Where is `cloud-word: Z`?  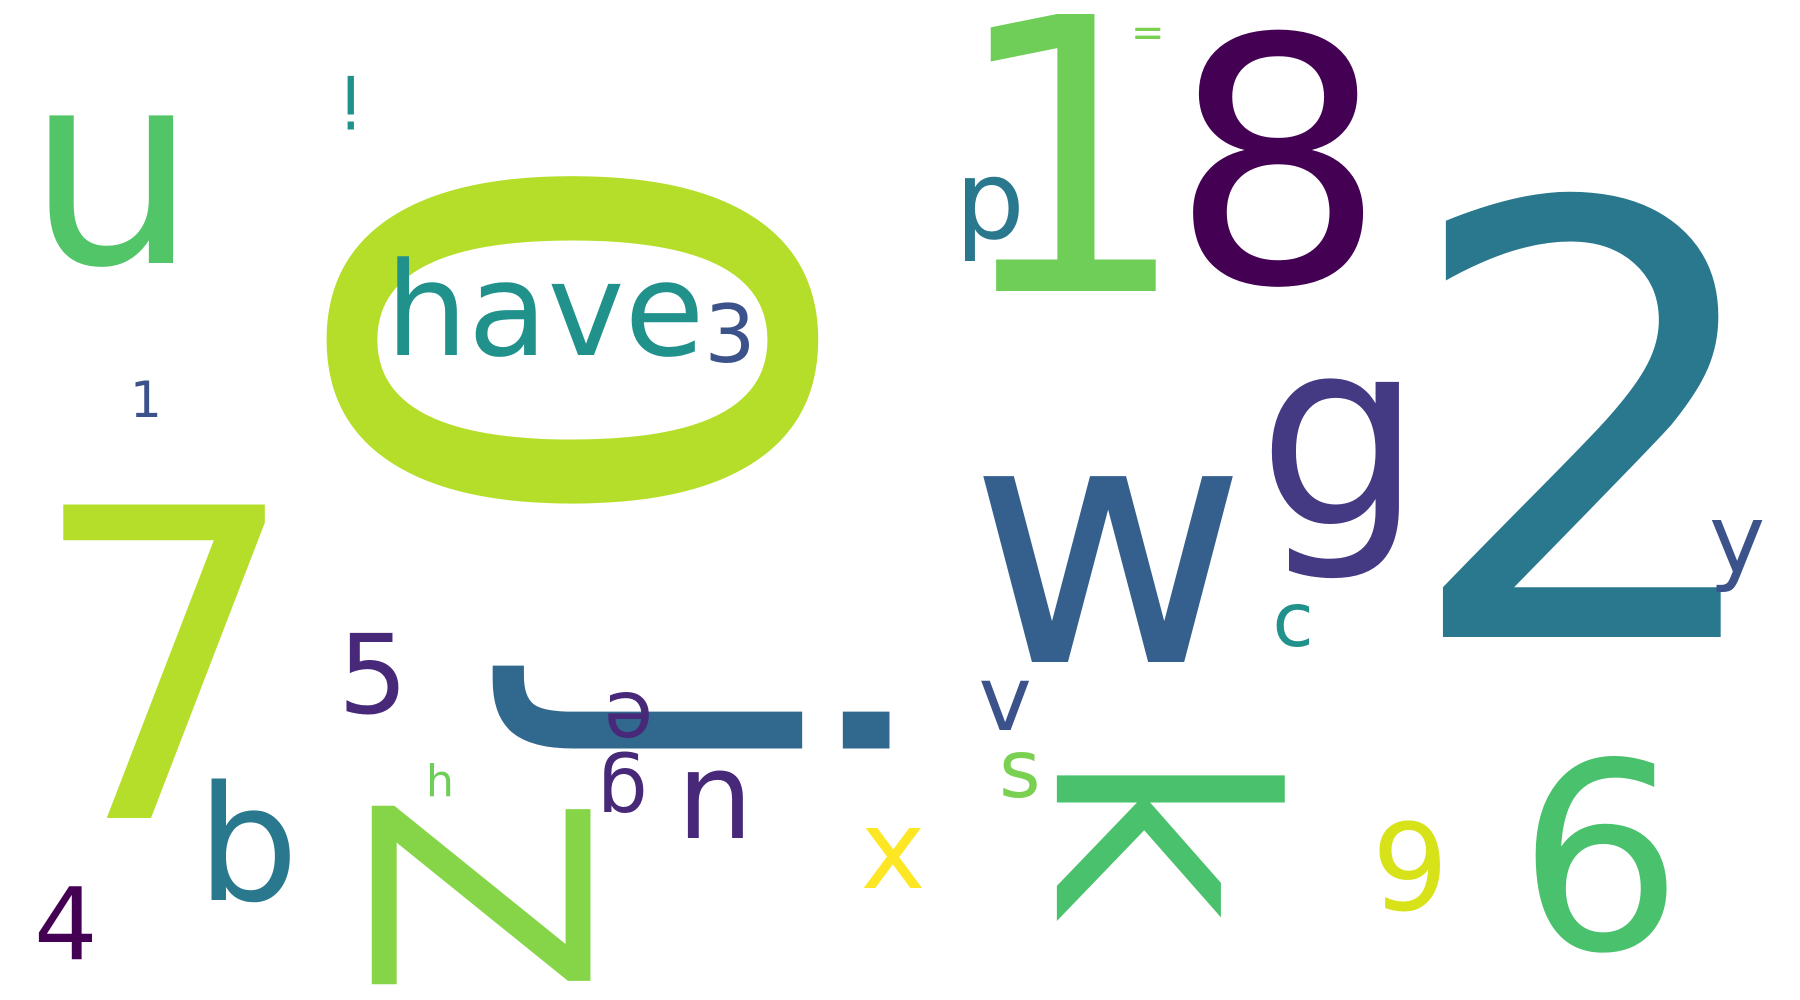
cloud-word: Z is located at coordinates (475, 895).